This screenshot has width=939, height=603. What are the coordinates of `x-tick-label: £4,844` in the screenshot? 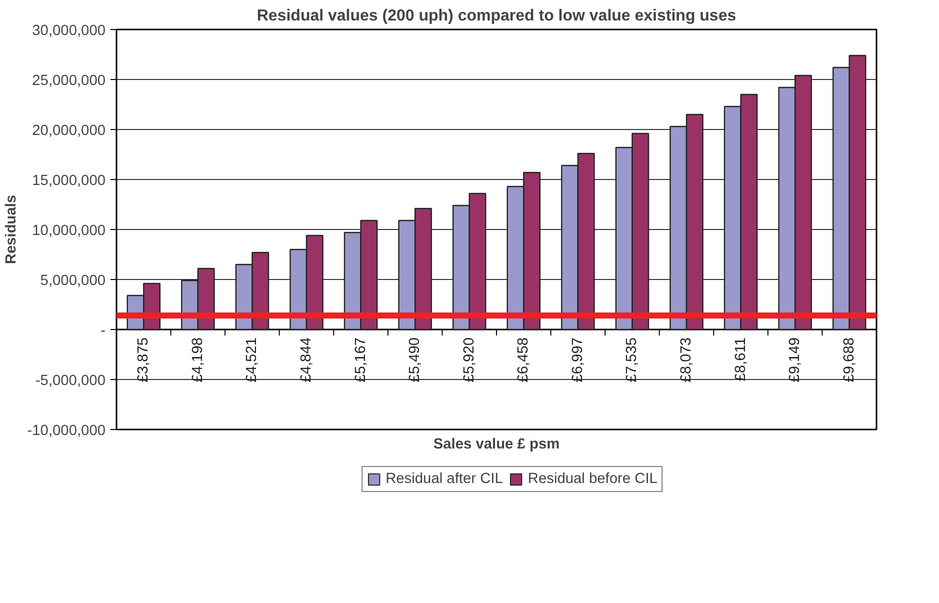 It's located at (306, 360).